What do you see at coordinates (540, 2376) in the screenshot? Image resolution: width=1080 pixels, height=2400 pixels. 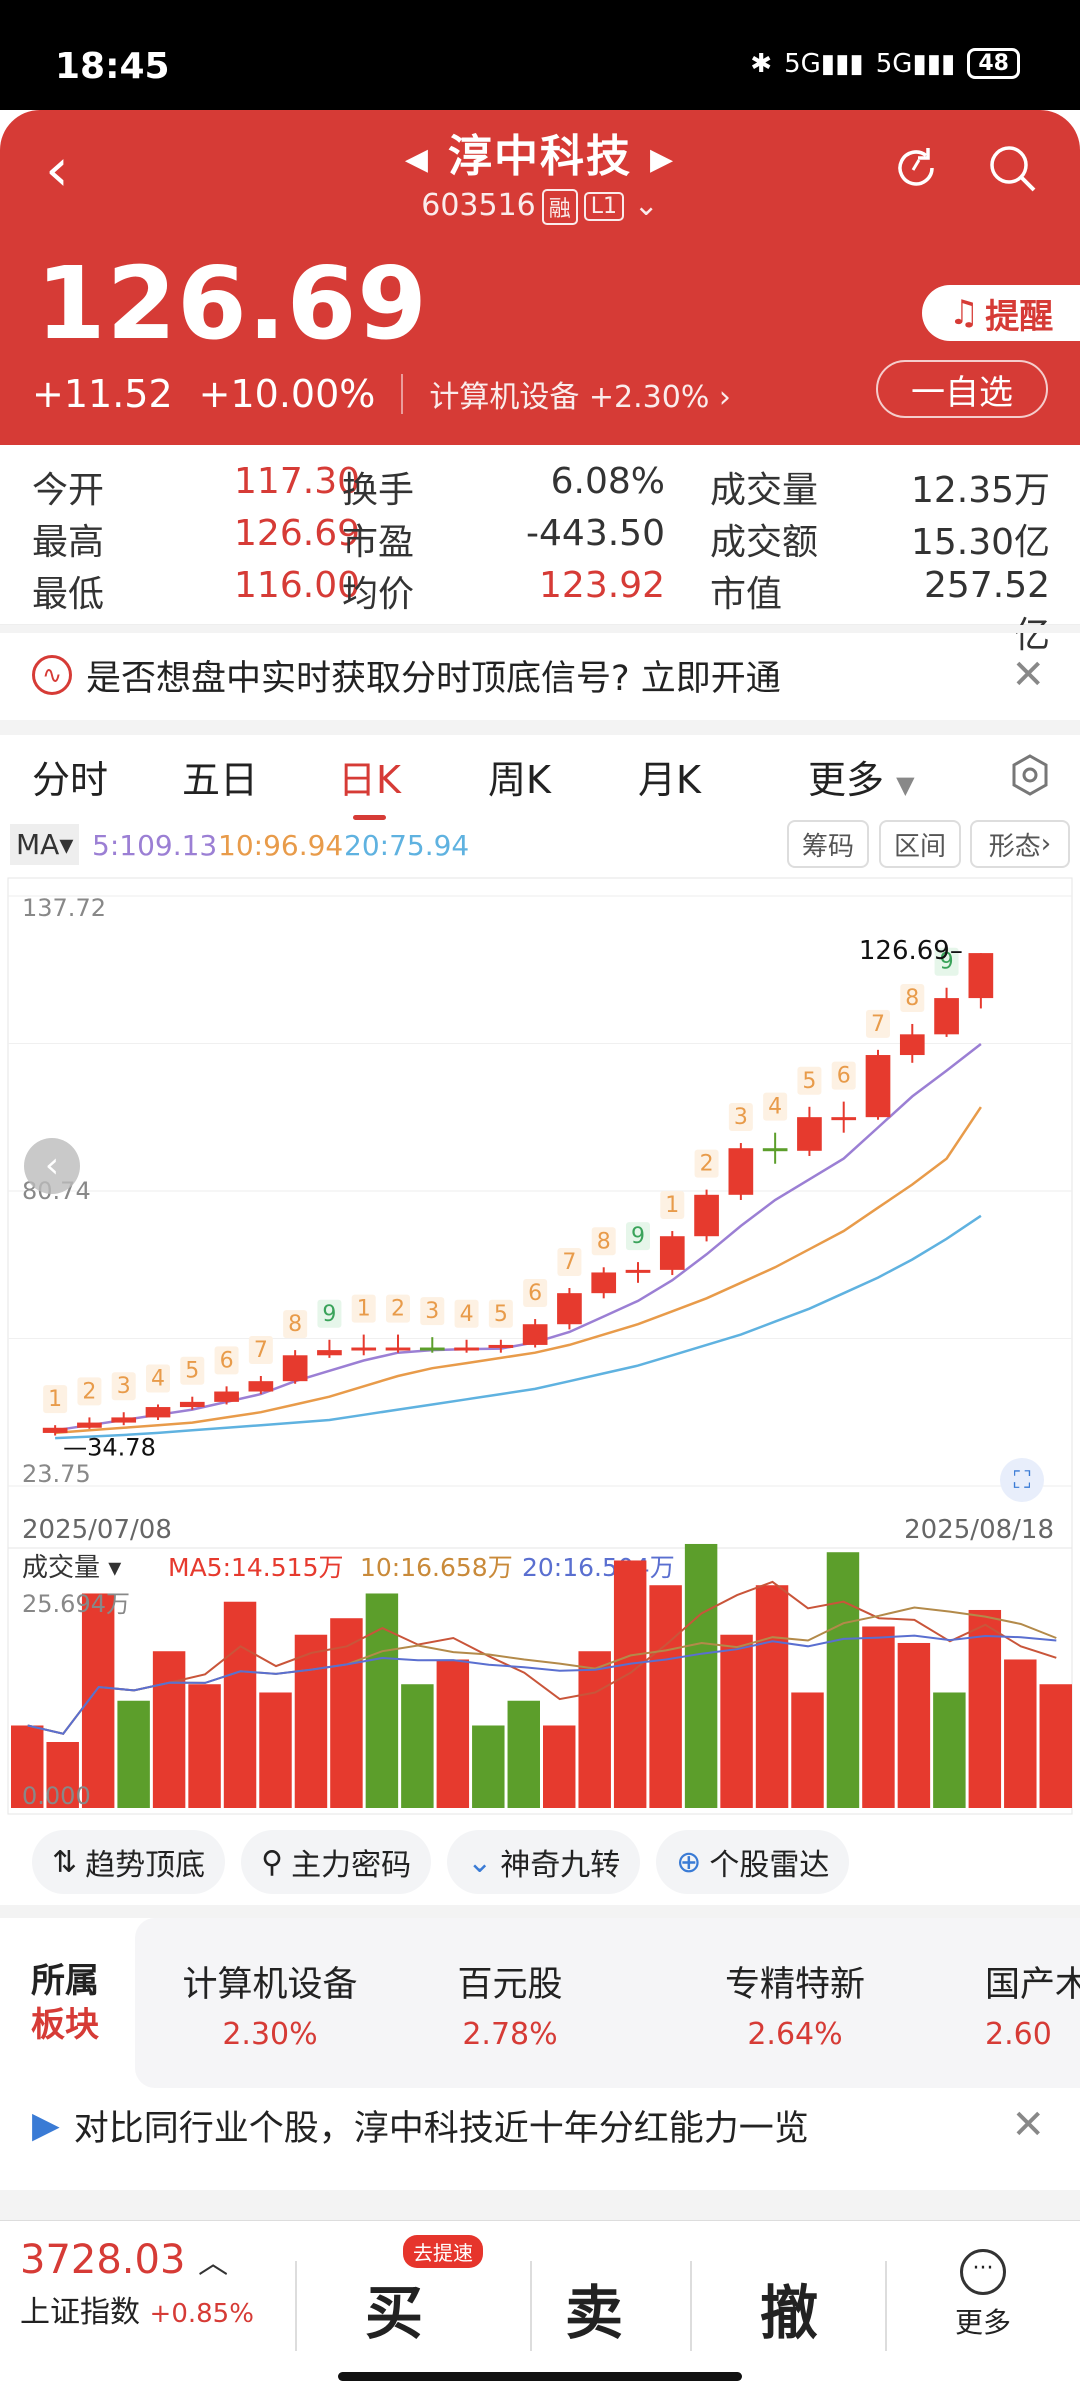 I see `home-indicator` at bounding box center [540, 2376].